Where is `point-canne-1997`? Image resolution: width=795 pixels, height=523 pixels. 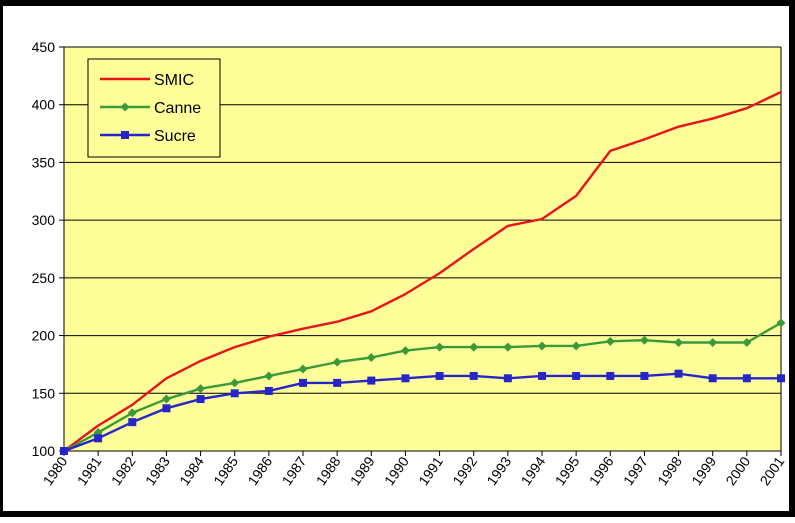 point-canne-1997 is located at coordinates (644, 340).